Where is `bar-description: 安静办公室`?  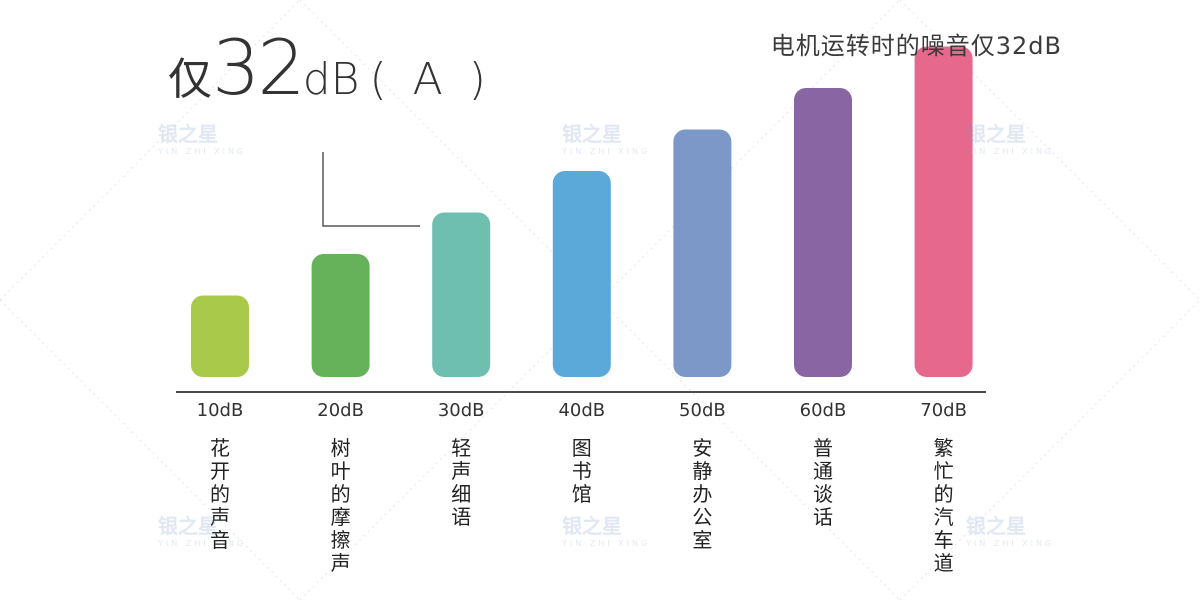
bar-description: 安静办公室 is located at coordinates (702, 494).